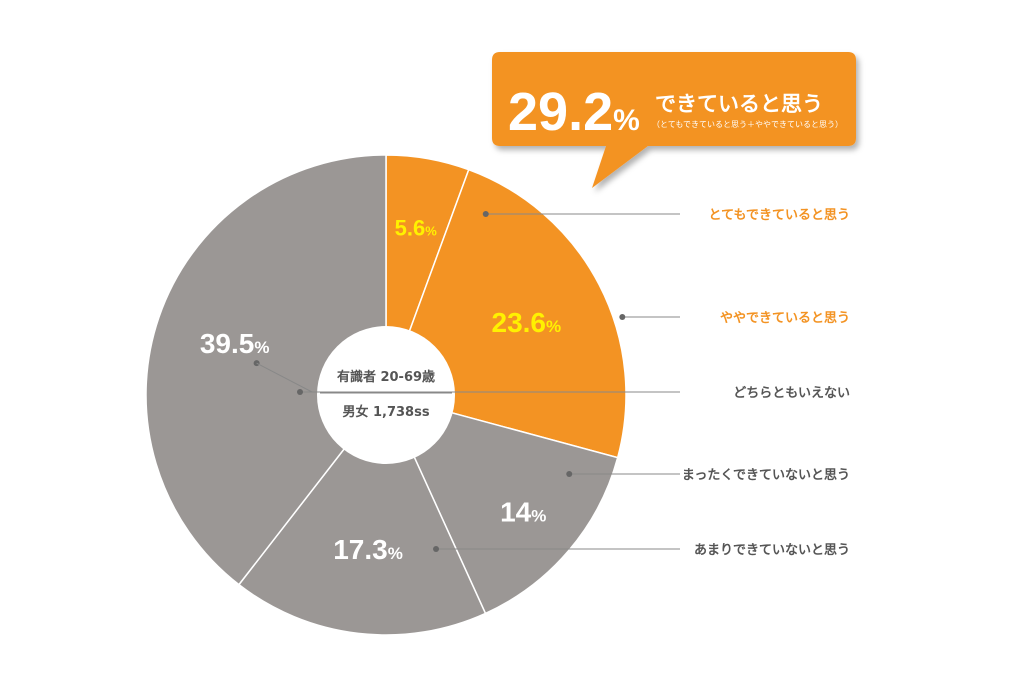  Describe the element at coordinates (416, 227) in the screenshot. I see `slice-value-label: 5.6%` at that location.